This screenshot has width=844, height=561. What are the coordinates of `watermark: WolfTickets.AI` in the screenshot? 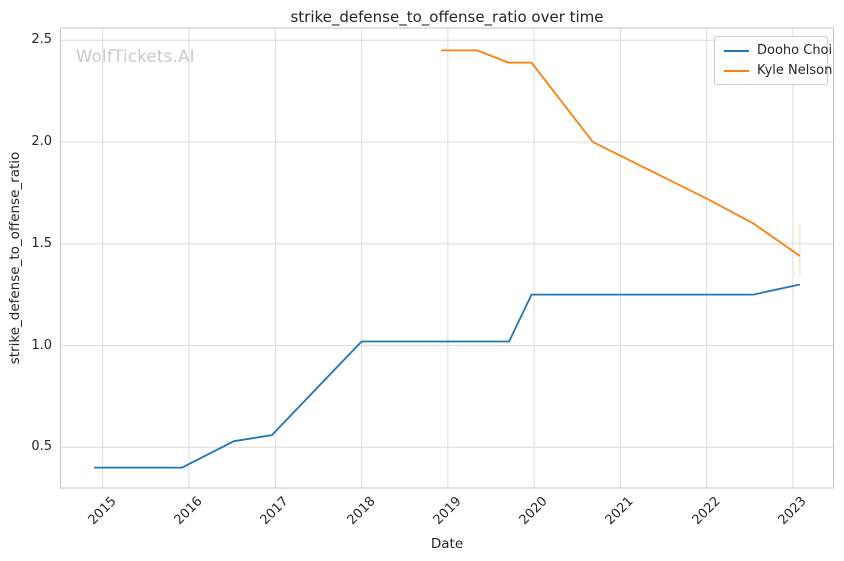 It's located at (135, 56).